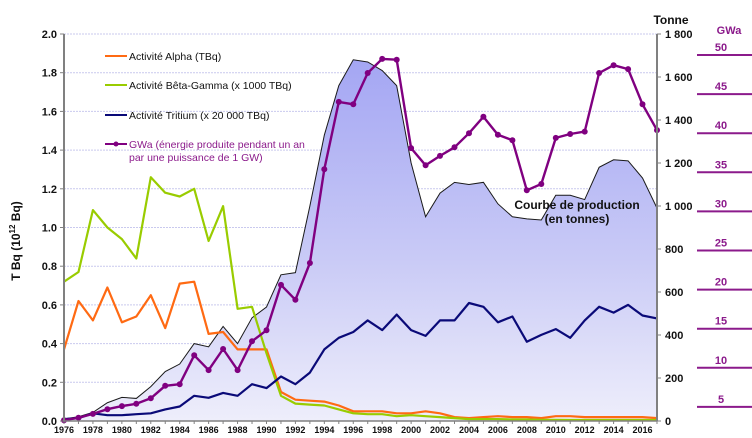  What do you see at coordinates (382, 430) in the screenshot?
I see `x-tick-label: 1998` at bounding box center [382, 430].